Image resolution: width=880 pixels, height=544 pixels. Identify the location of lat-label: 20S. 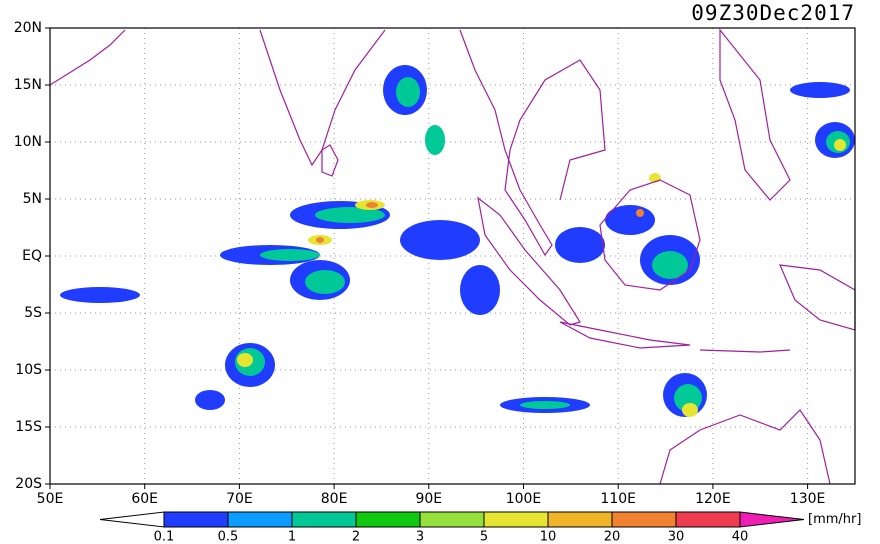
(28, 484).